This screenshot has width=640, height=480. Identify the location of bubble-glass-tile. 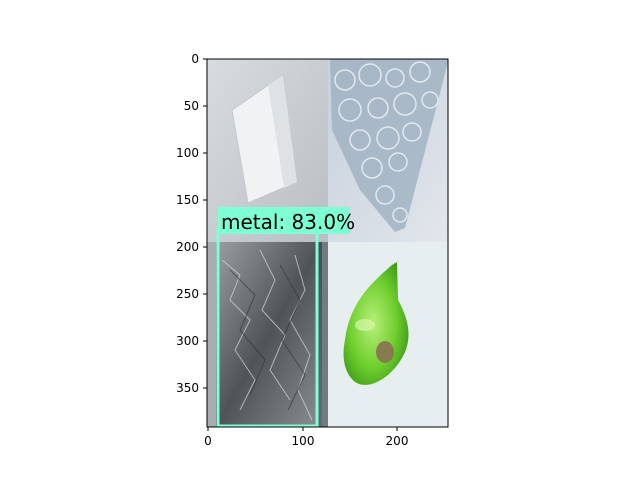
(388, 150).